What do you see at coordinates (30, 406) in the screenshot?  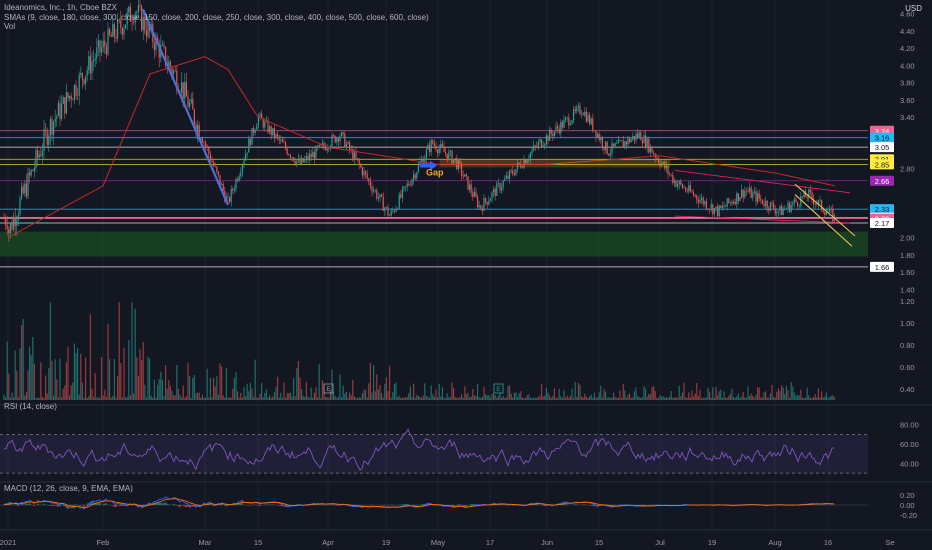 I see `rsi-legend: RSI (14, close)` at bounding box center [30, 406].